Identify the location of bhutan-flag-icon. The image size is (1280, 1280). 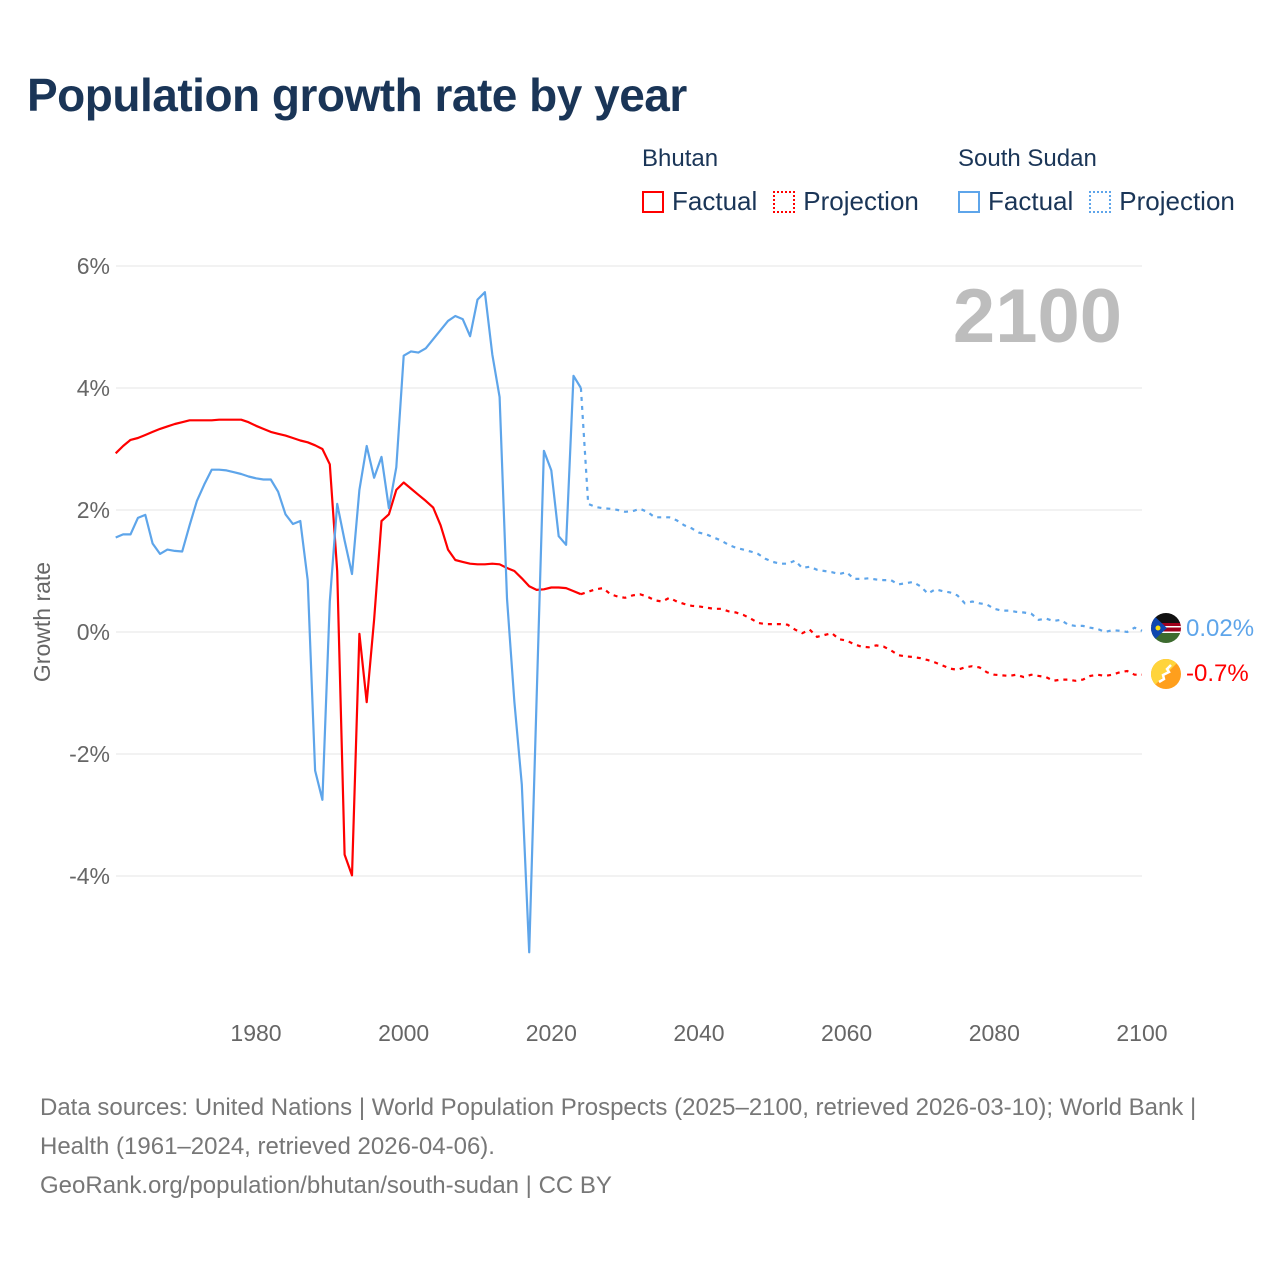
(1166, 674).